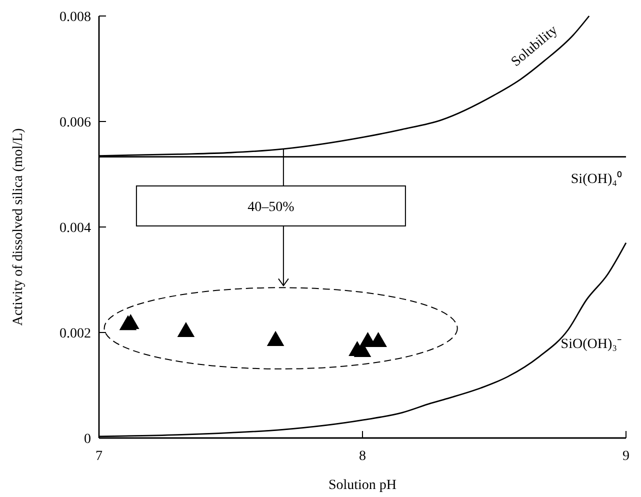 This screenshot has height=497, width=641. I want to click on x-axis-title: Solution pH, so click(362, 485).